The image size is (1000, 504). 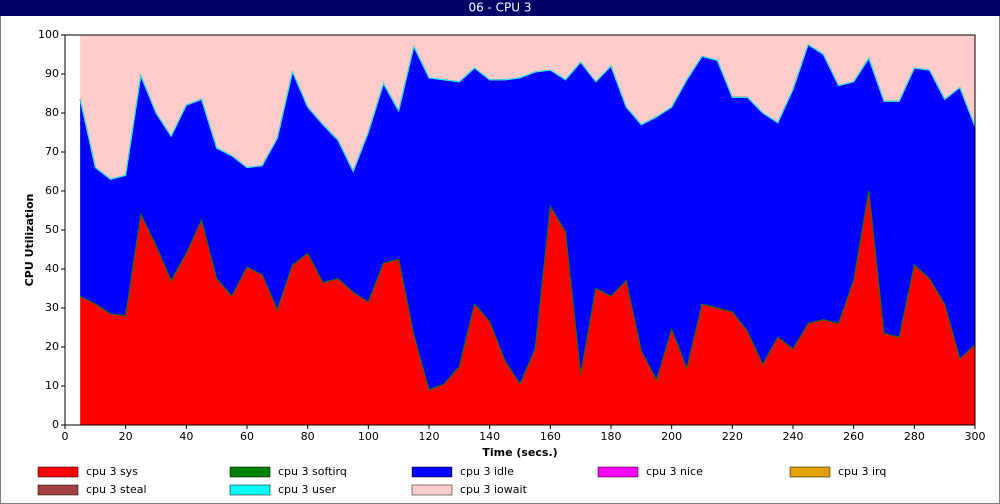 I want to click on y-tick-label: 30, so click(x=52, y=307).